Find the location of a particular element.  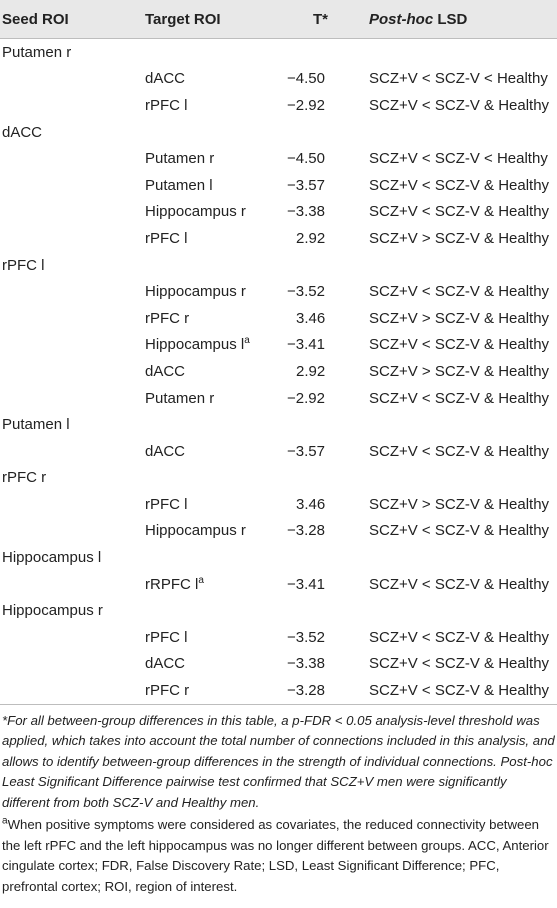

t-value-cell: −3.28 is located at coordinates (306, 691).